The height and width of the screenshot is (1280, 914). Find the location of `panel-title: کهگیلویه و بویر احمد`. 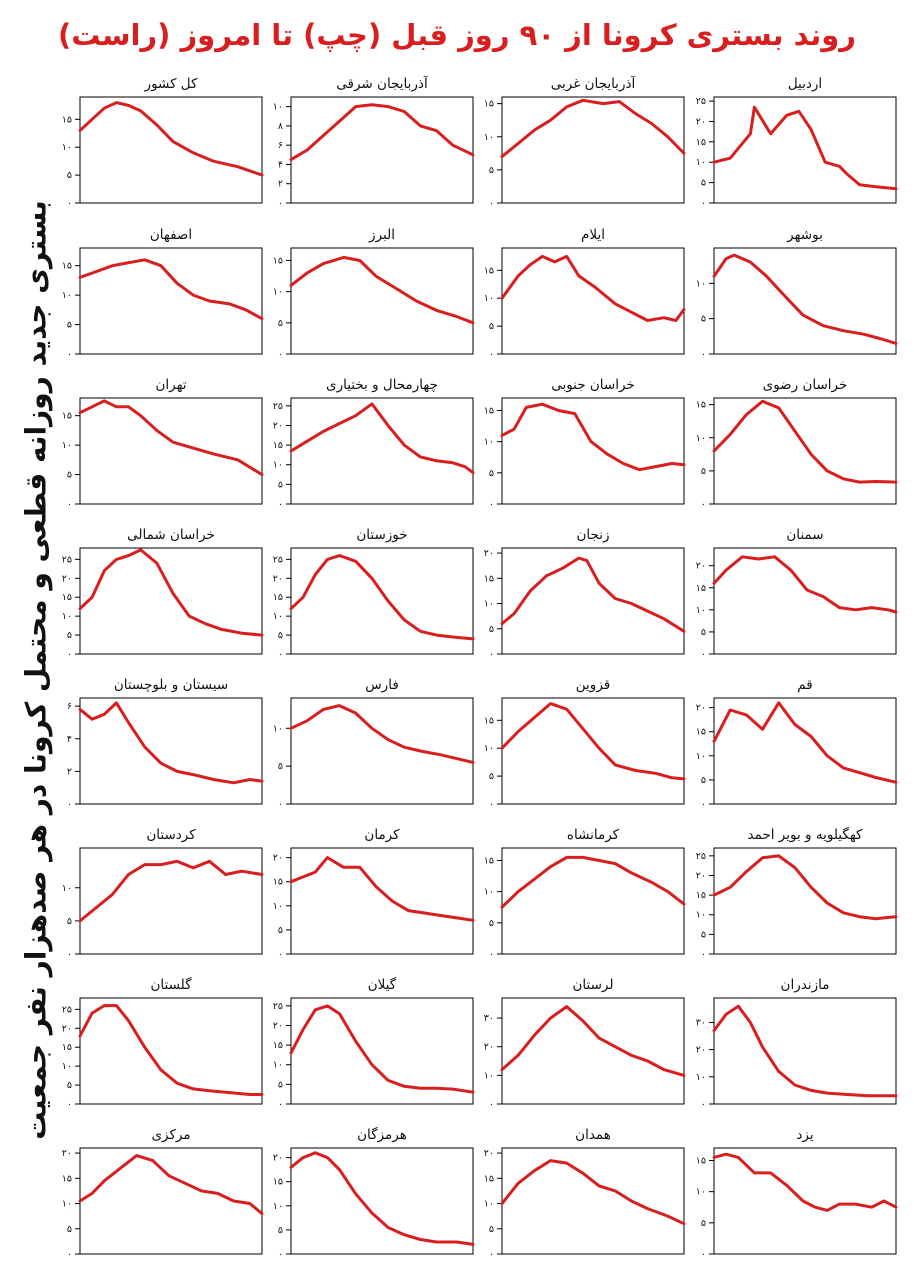

panel-title: کهگیلویه و بویر احمد is located at coordinates (806, 834).